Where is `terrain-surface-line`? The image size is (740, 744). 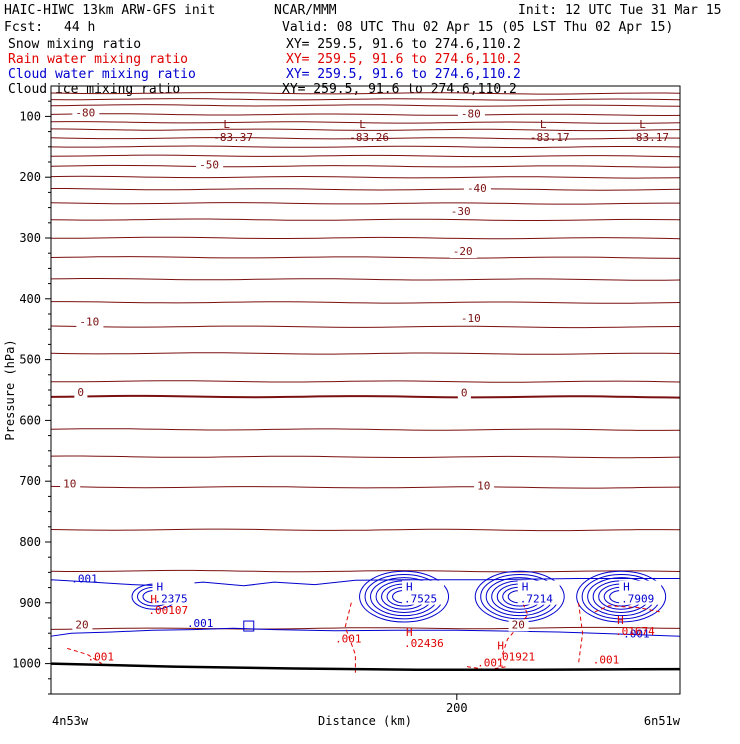
terrain-surface-line is located at coordinates (365, 666).